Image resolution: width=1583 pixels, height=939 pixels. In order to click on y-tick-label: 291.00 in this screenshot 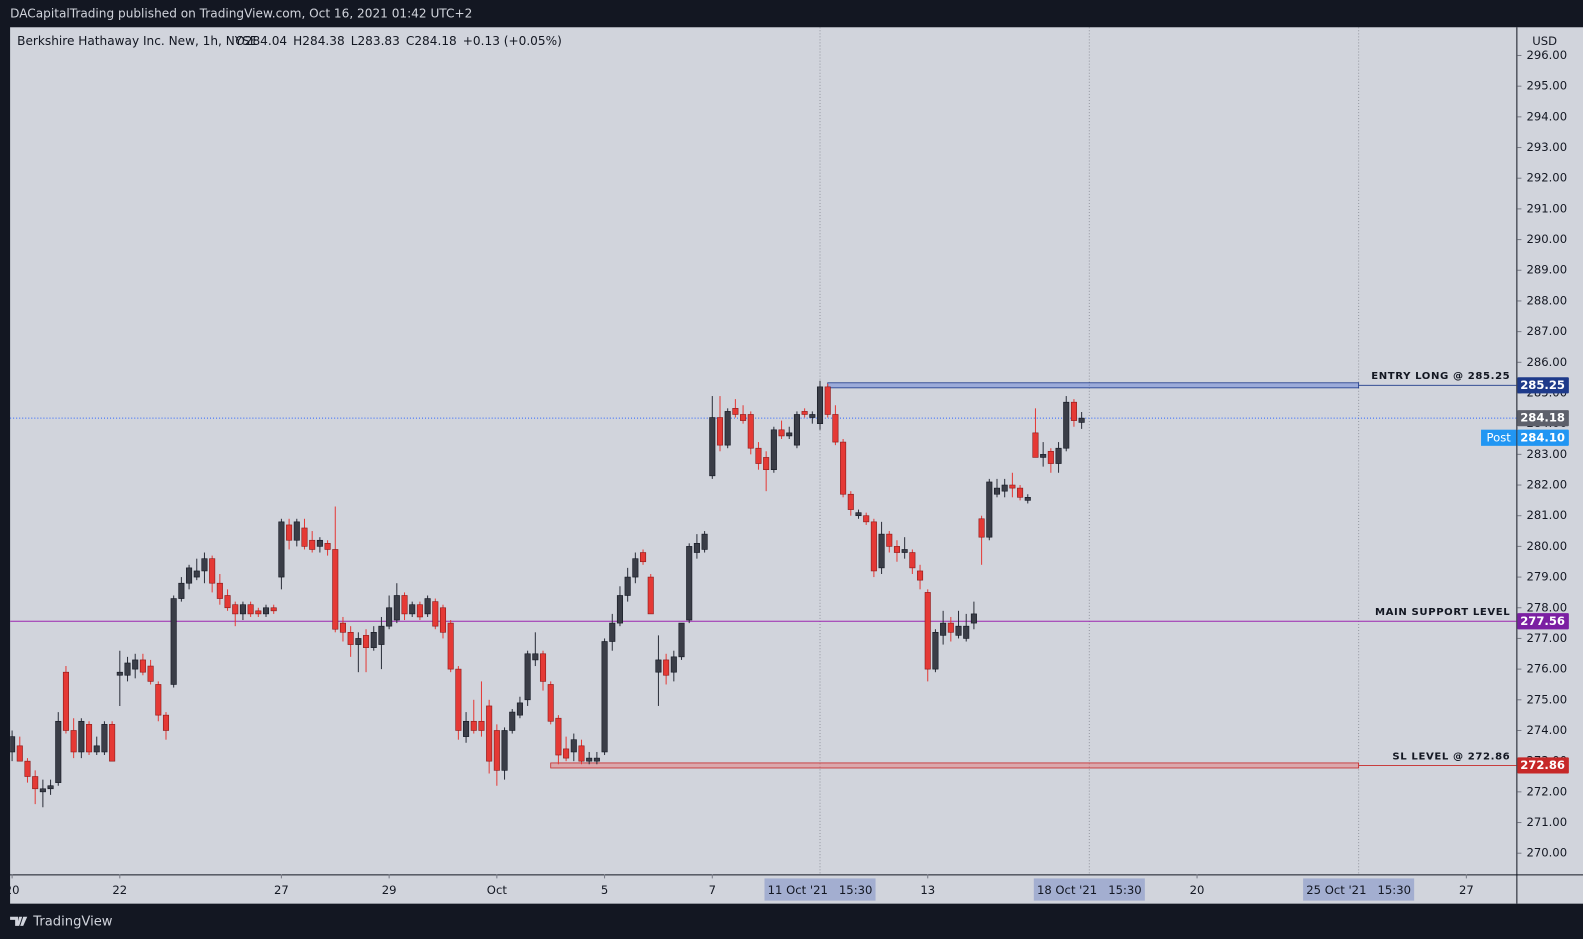, I will do `click(1546, 208)`.